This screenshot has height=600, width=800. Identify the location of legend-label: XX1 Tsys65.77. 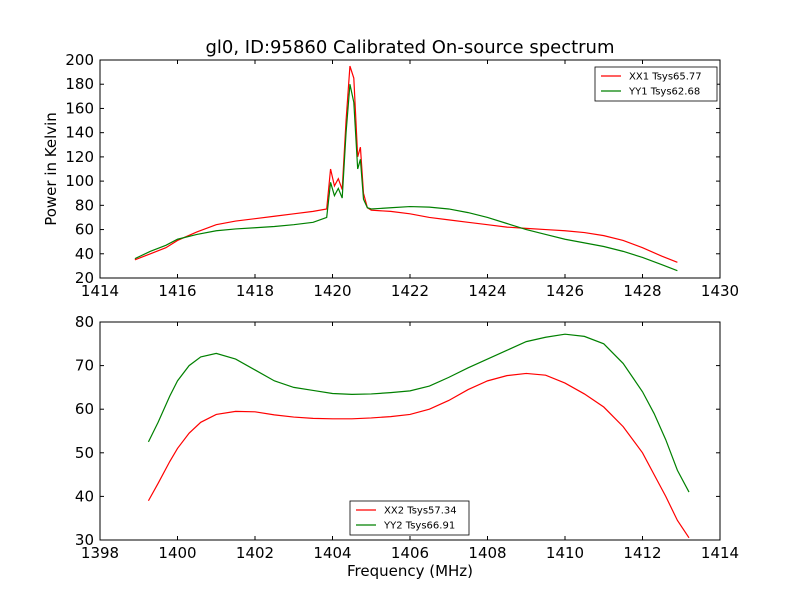
(665, 77).